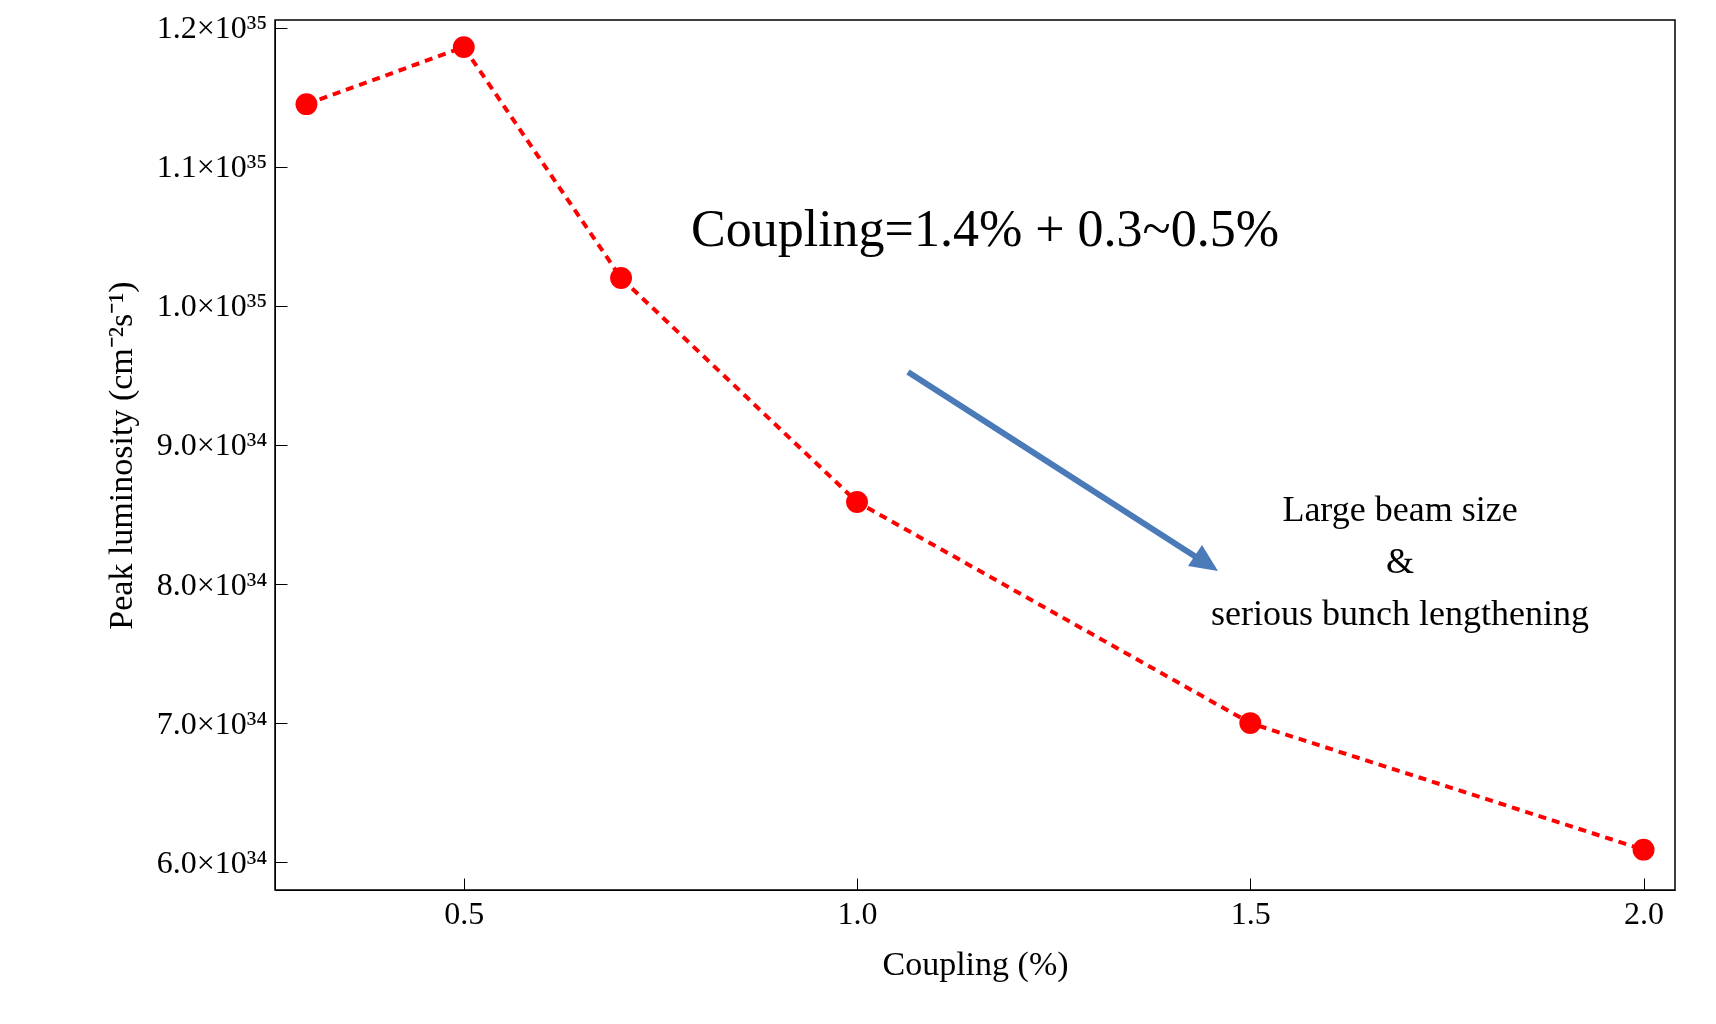 This screenshot has height=1024, width=1716. Describe the element at coordinates (985, 228) in the screenshot. I see `annotation: Coupling=1.4% + 0.3~0.5%` at that location.